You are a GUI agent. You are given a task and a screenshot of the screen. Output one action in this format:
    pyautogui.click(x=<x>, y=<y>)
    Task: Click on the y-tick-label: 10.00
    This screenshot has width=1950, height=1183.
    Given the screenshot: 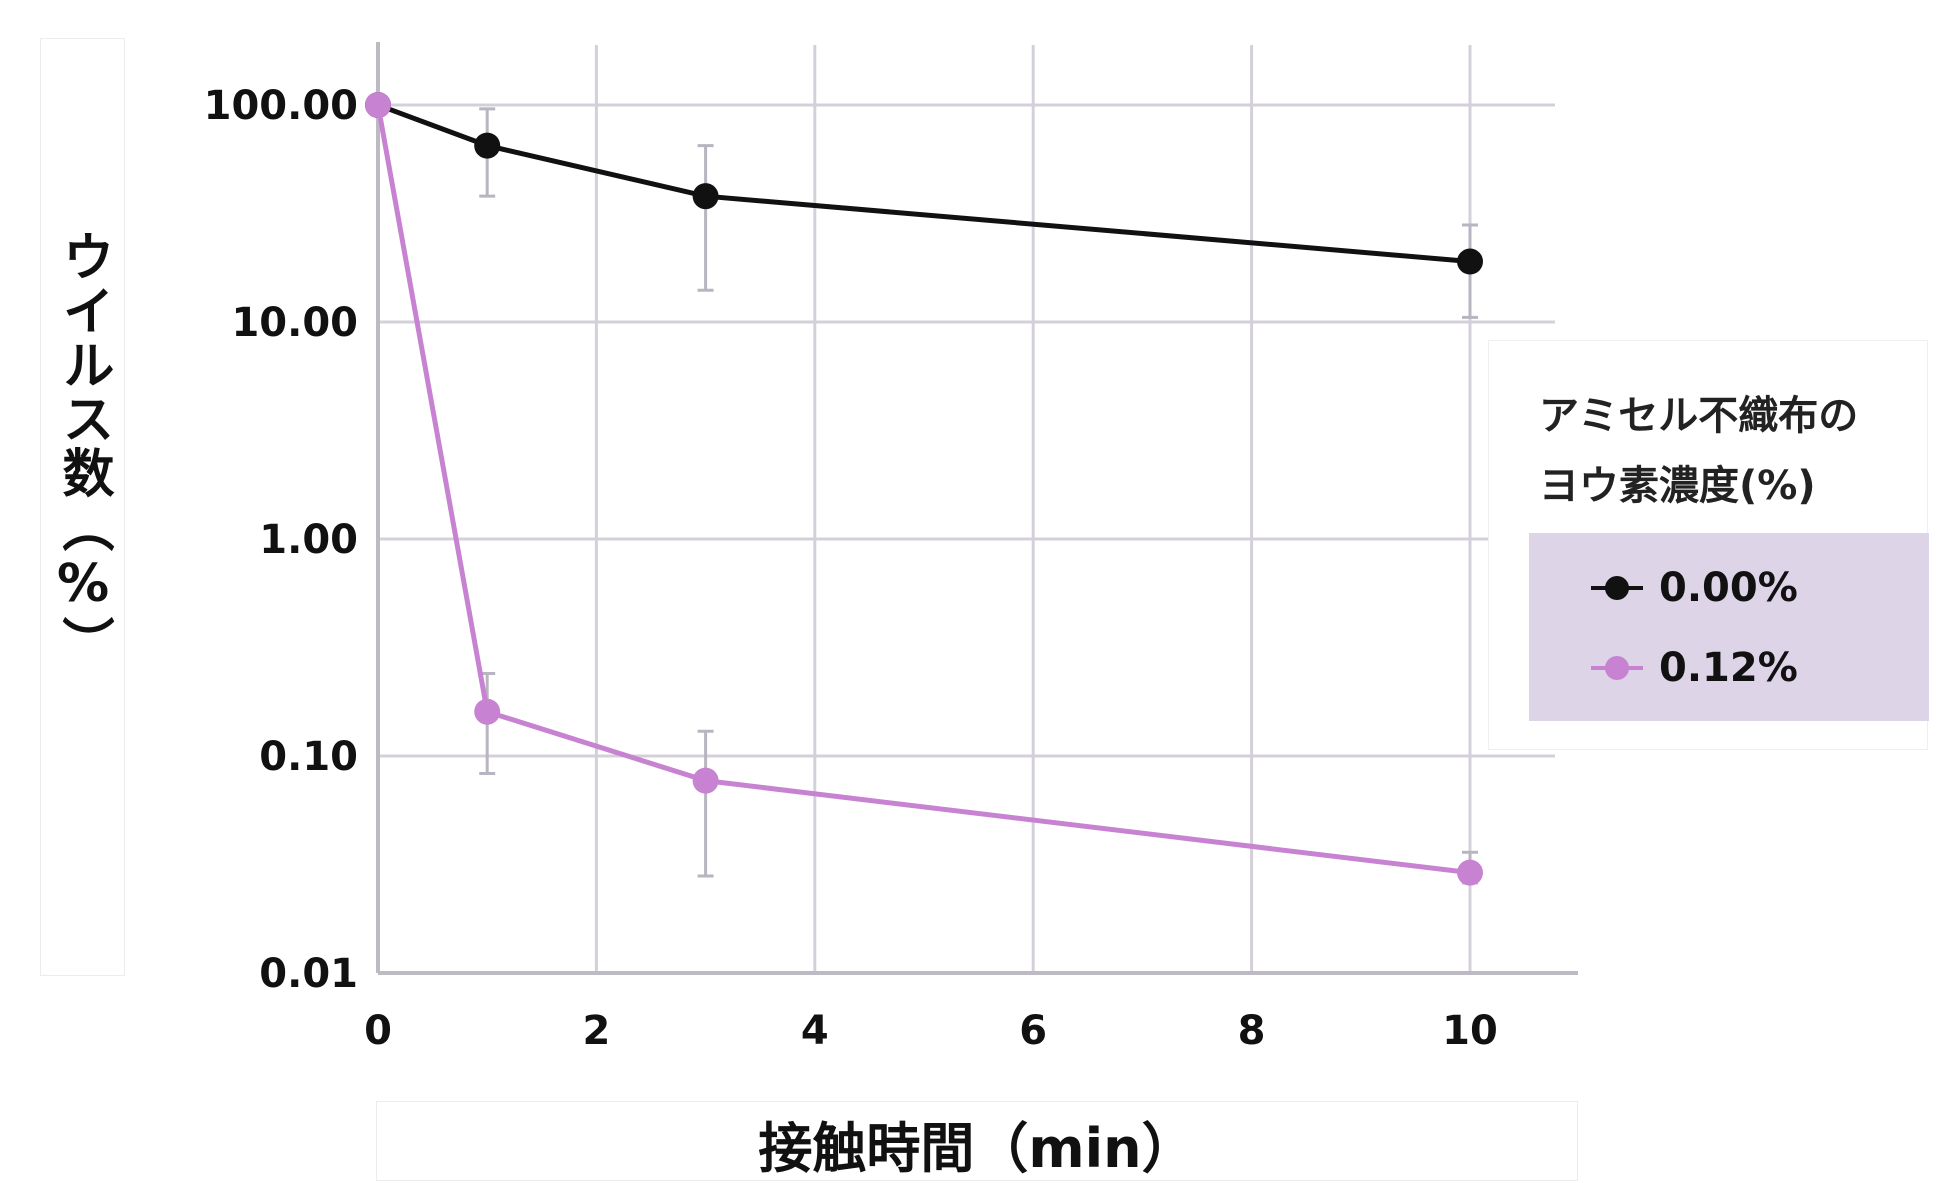 What is the action you would take?
    pyautogui.click(x=294, y=323)
    